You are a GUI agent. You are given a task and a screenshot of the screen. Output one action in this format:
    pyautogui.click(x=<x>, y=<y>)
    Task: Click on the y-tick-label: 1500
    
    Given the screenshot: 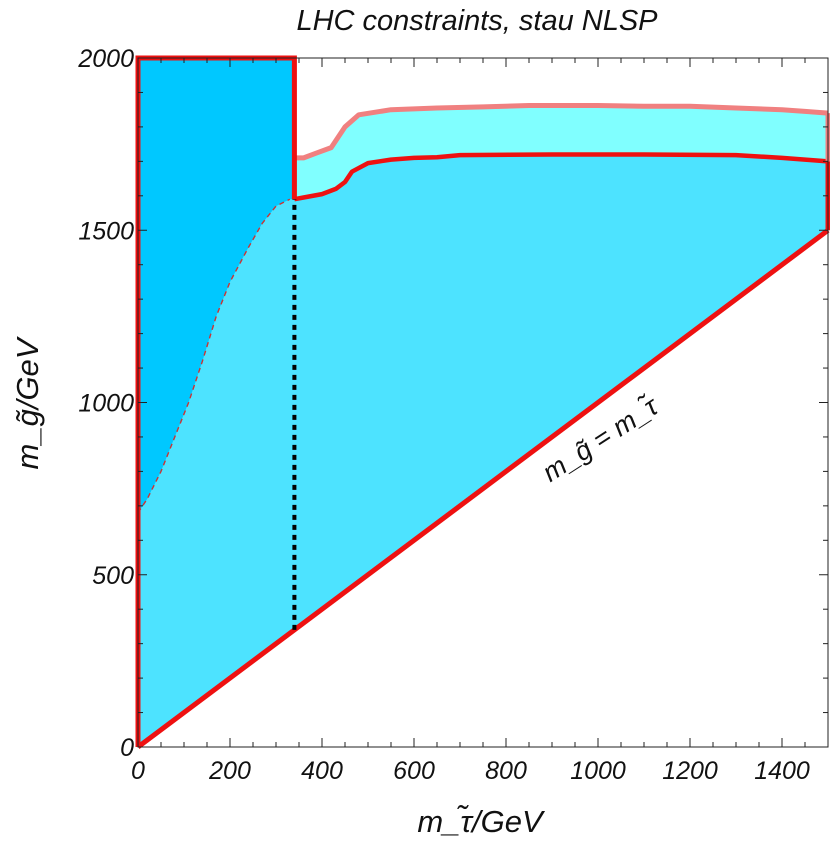 What is the action you would take?
    pyautogui.click(x=106, y=231)
    